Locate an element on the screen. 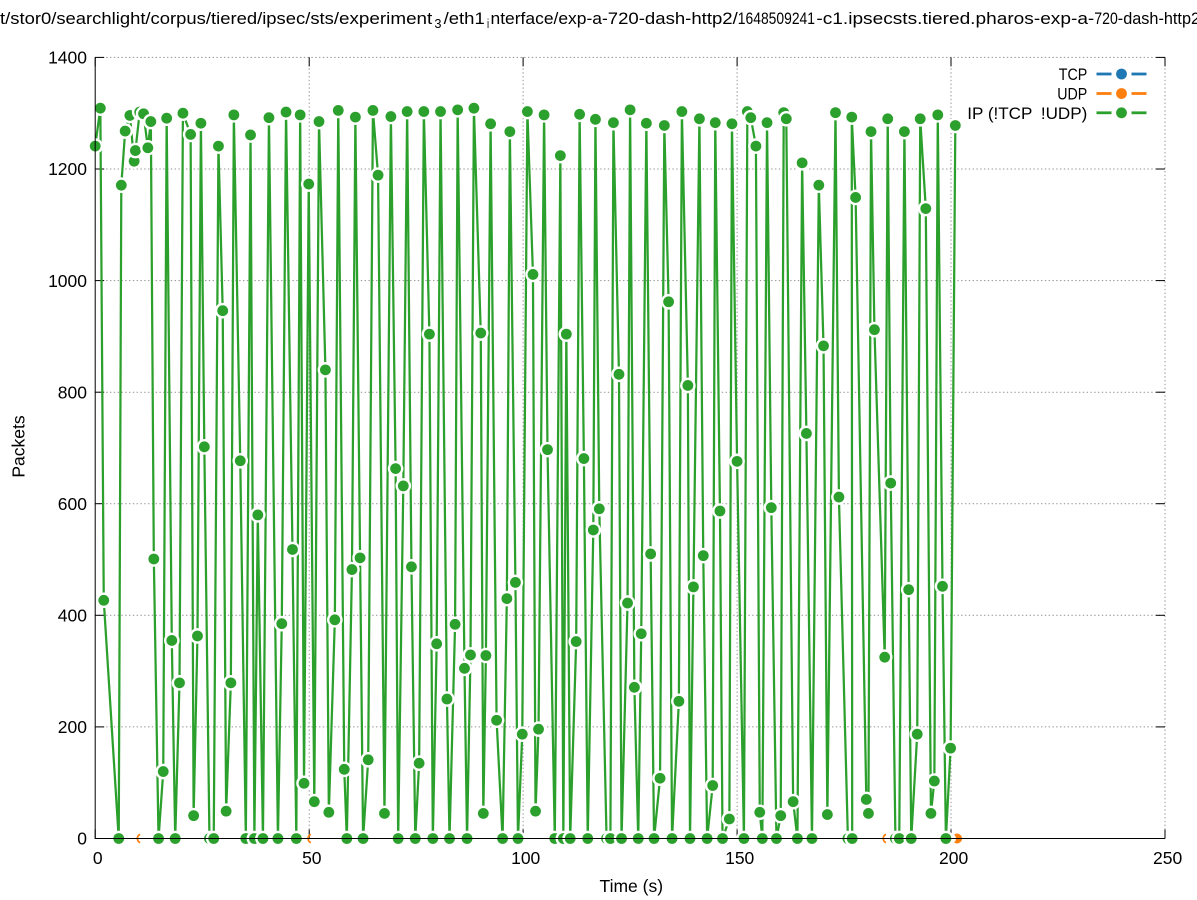 The image size is (1197, 900). svg-text: nterface/exp-a- is located at coordinates (549, 18).